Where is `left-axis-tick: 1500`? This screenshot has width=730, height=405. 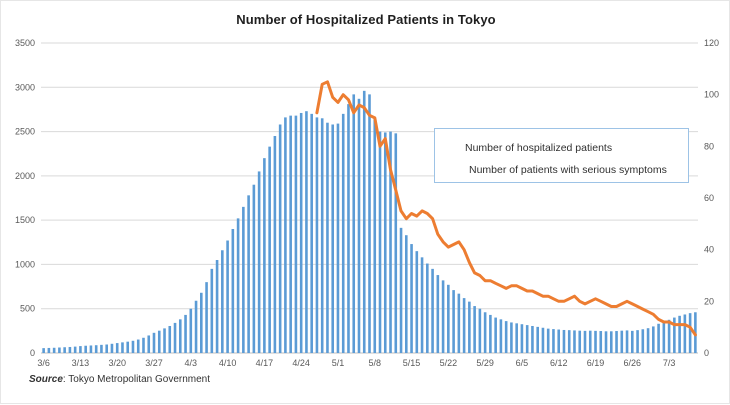
left-axis-tick: 1500 is located at coordinates (25, 220).